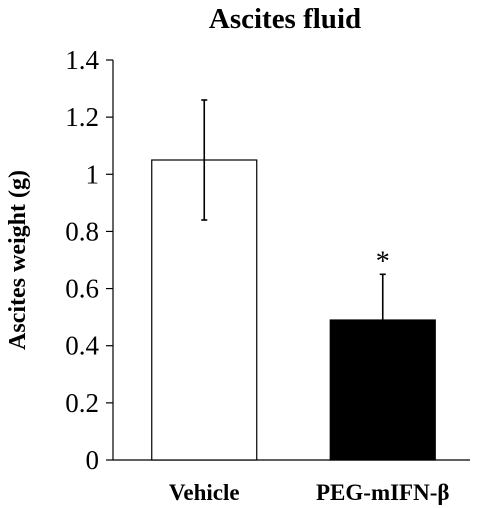  I want to click on y-tick-label: 0.8, so click(82, 231).